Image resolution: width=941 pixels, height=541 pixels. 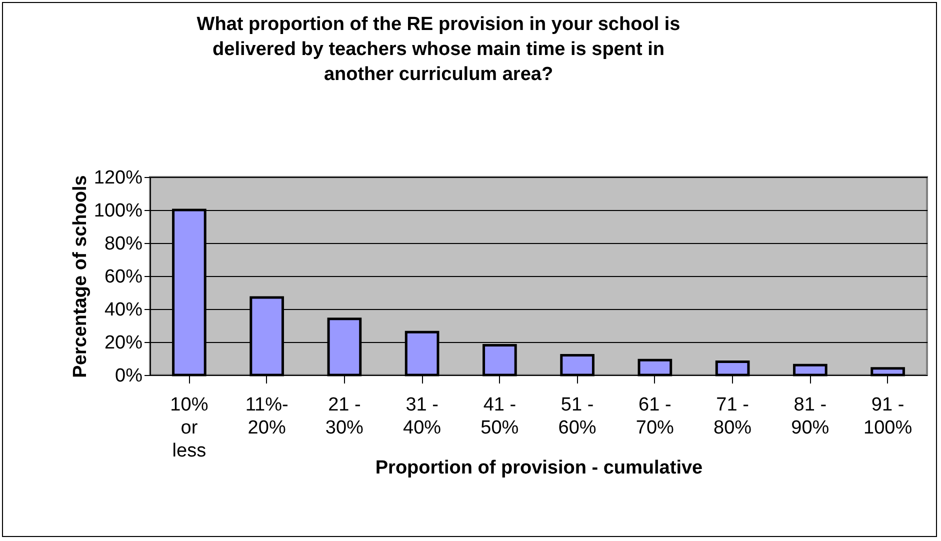 What do you see at coordinates (123, 277) in the screenshot?
I see `y-tick-label: 60%` at bounding box center [123, 277].